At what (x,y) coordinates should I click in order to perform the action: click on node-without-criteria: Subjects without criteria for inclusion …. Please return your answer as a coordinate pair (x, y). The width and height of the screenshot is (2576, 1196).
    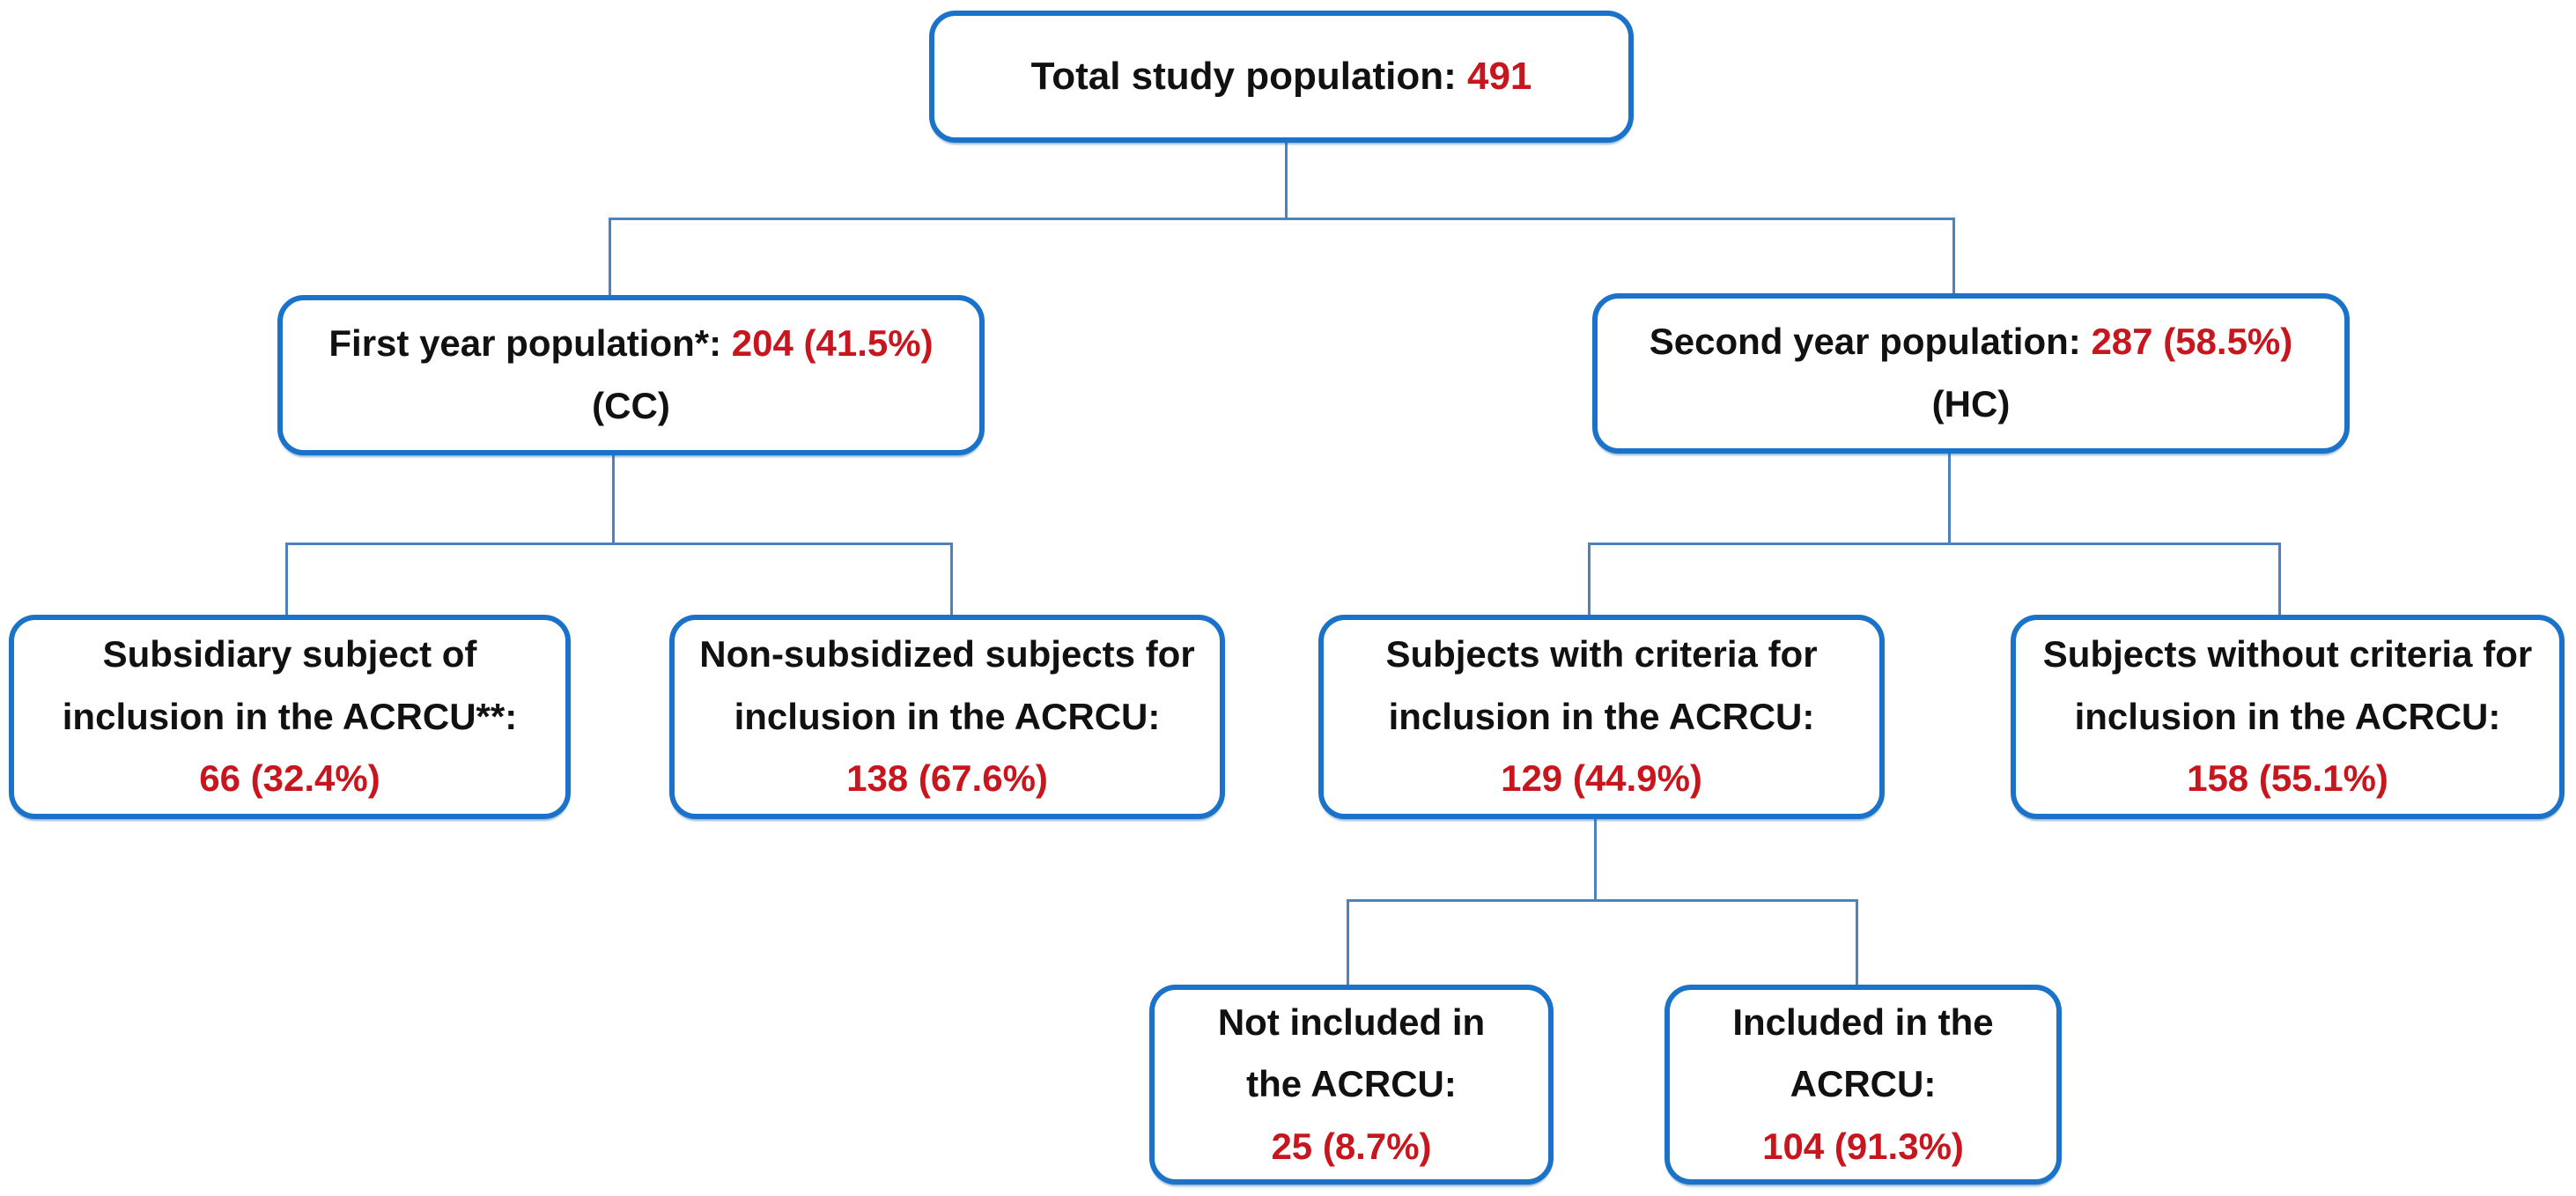
    Looking at the image, I should click on (2288, 717).